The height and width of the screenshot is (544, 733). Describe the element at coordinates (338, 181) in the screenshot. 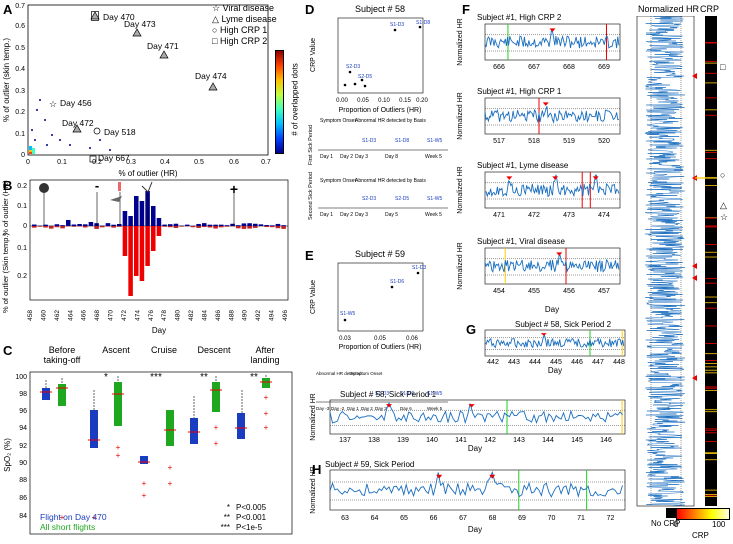

I see `svg-text: Symptom Onset` at that location.